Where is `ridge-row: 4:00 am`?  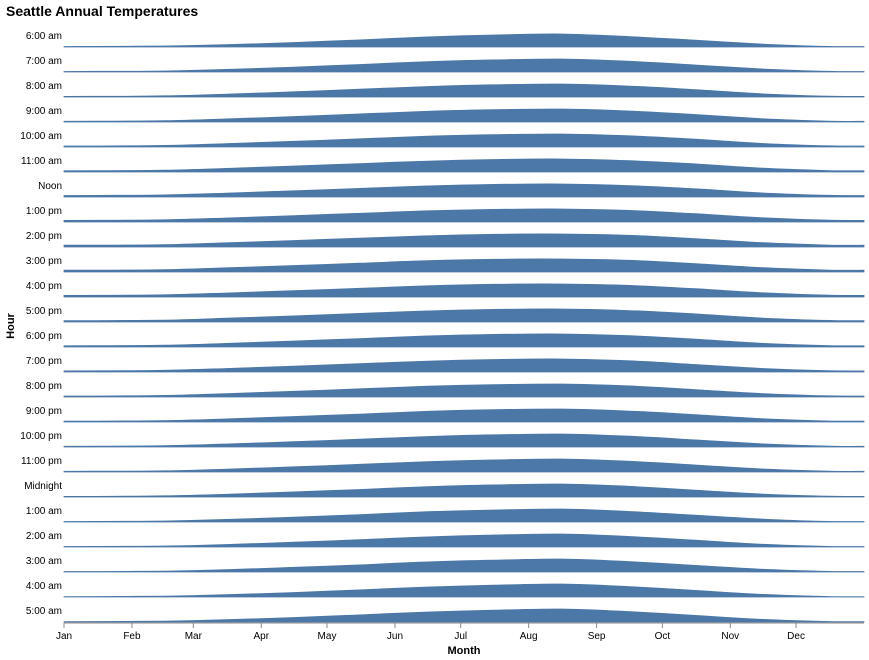
ridge-row: 4:00 am is located at coordinates (445, 589).